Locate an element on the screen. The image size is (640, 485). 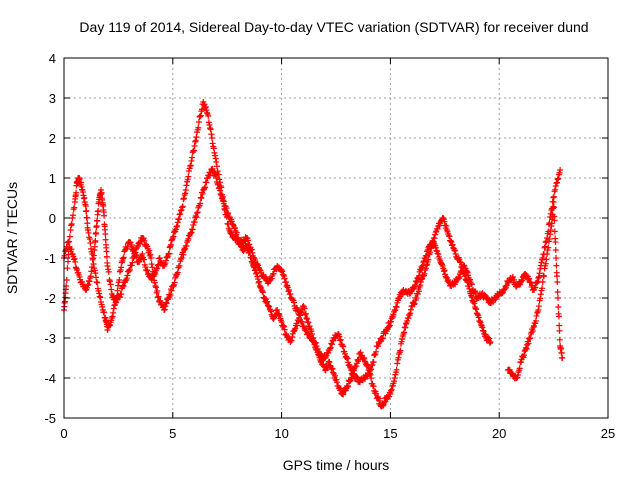
y-tick-label: 3 is located at coordinates (52, 98).